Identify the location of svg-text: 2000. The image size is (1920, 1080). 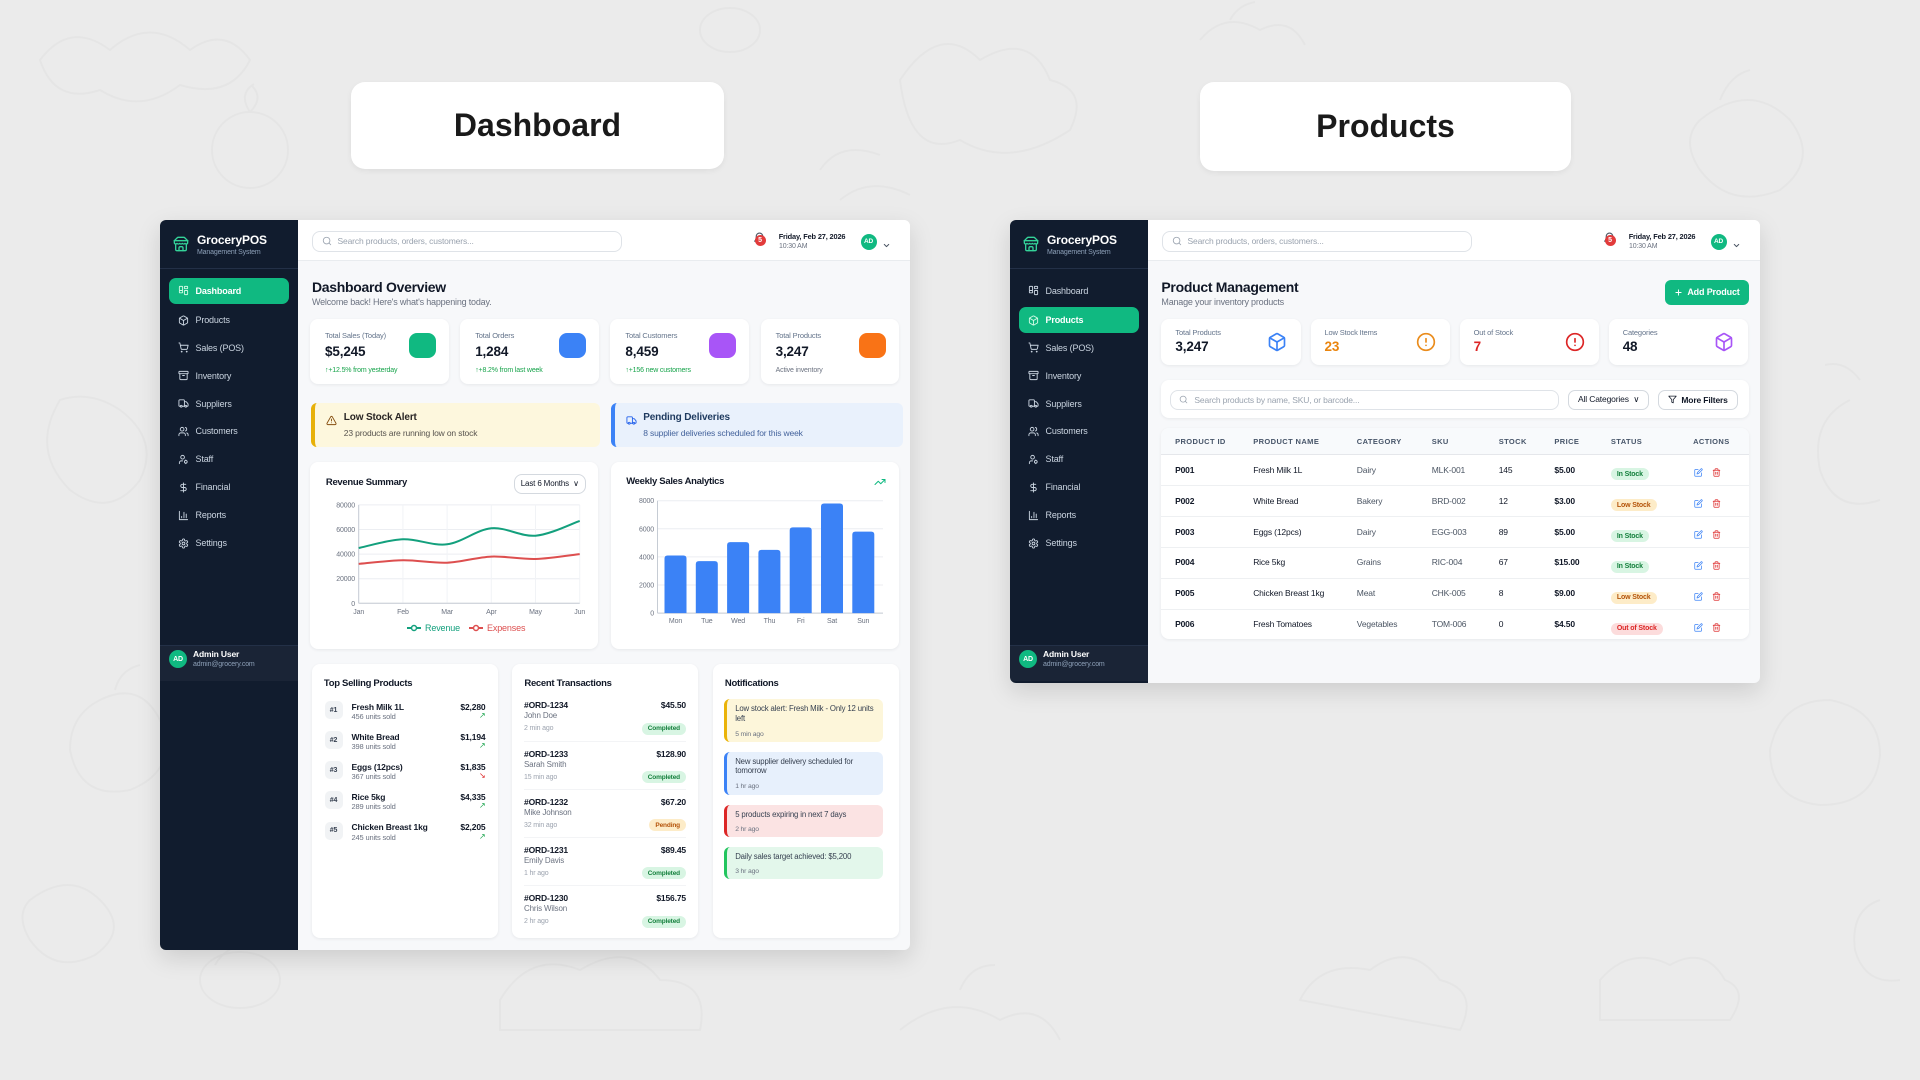
(646, 585).